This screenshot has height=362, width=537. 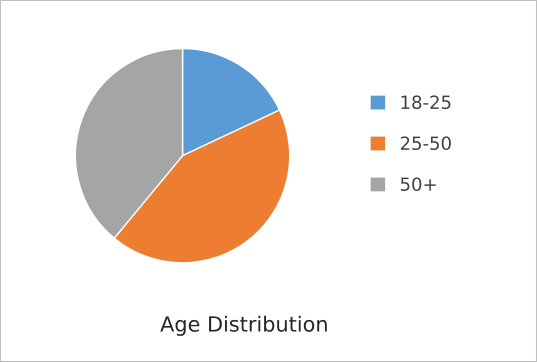 What do you see at coordinates (243, 326) in the screenshot?
I see `text: Age Distribution` at bounding box center [243, 326].